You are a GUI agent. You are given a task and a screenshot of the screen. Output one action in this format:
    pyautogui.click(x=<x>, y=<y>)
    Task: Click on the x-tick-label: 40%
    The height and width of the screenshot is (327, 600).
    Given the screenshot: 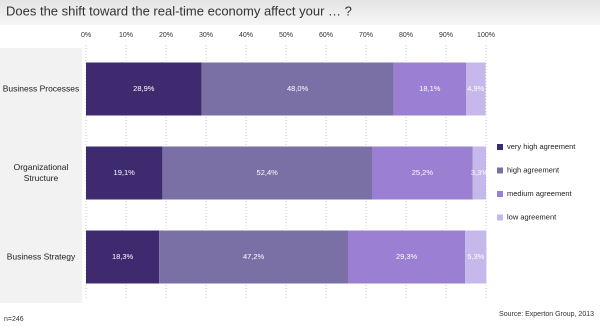 What is the action you would take?
    pyautogui.click(x=246, y=35)
    